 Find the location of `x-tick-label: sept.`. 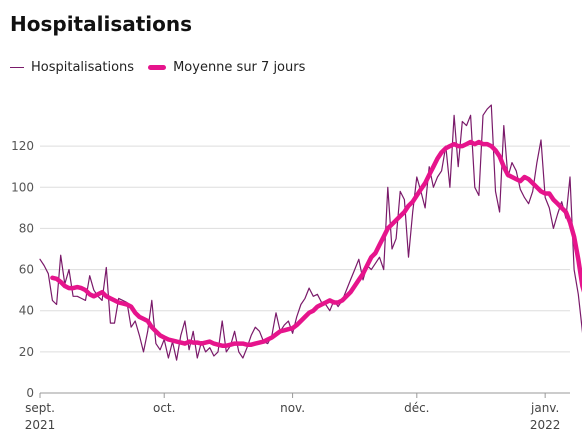

x-tick-label: sept. is located at coordinates (40, 408).